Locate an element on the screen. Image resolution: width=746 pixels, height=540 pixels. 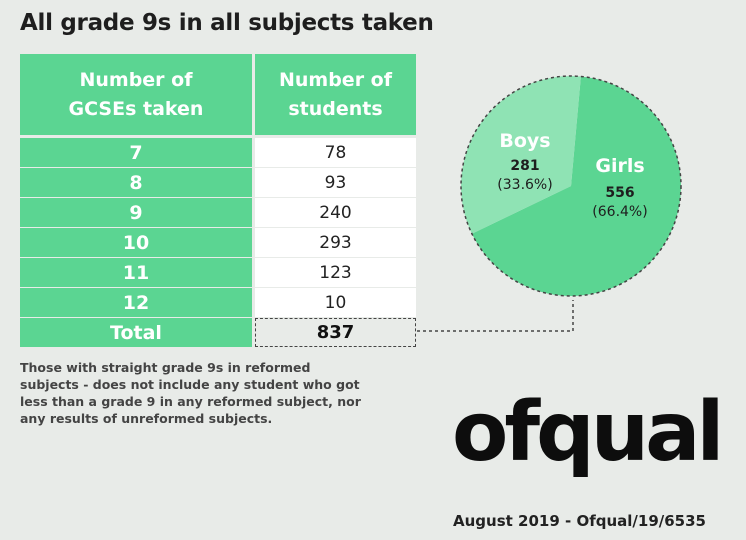
girls-label: Girls is located at coordinates (619, 166).